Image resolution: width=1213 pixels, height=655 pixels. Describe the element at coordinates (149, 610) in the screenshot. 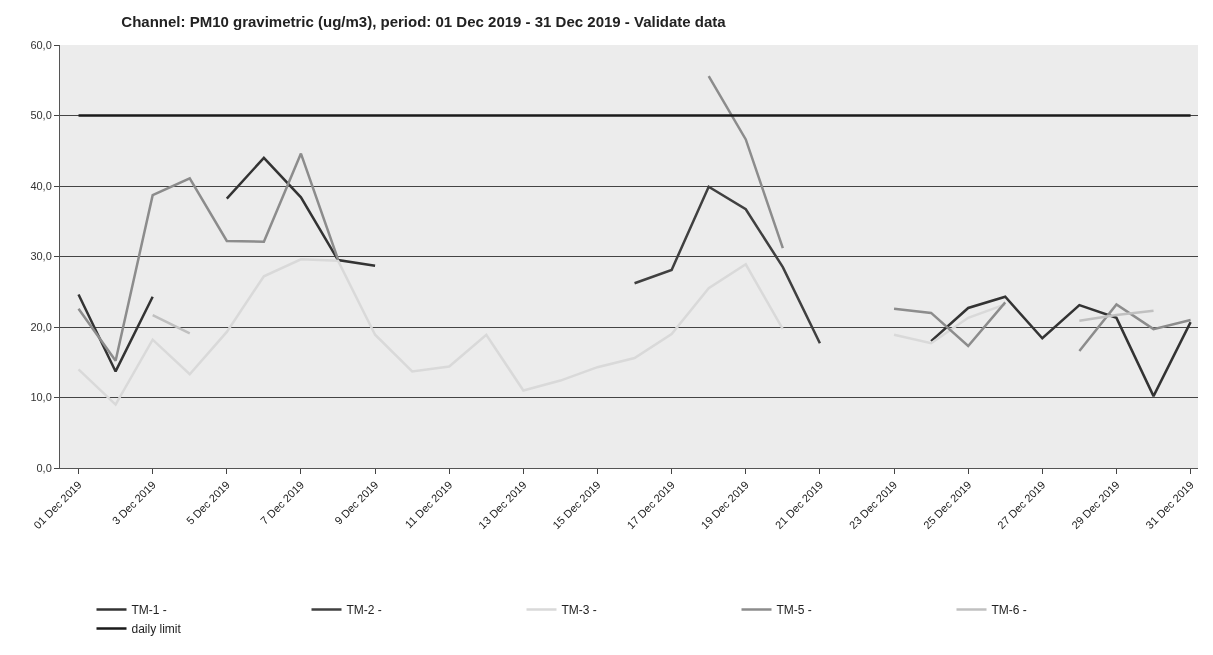

I see `legend-label: TM-1 -` at that location.